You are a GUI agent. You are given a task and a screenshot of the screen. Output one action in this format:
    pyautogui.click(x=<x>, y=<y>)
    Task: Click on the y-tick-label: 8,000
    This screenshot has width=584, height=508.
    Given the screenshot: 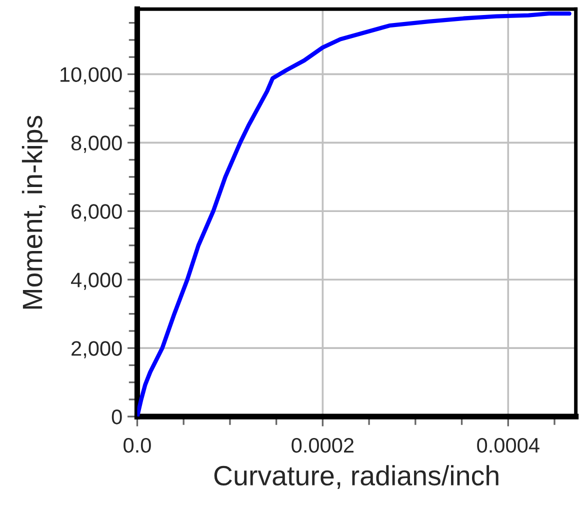 What is the action you would take?
    pyautogui.click(x=96, y=144)
    